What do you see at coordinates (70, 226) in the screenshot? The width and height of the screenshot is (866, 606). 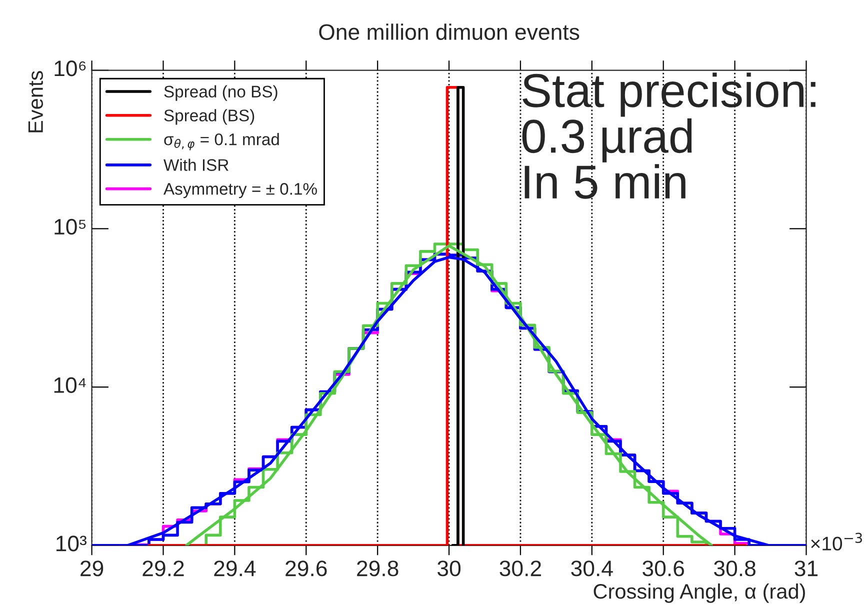 I see `y-tick-label: 10⁵` at bounding box center [70, 226].